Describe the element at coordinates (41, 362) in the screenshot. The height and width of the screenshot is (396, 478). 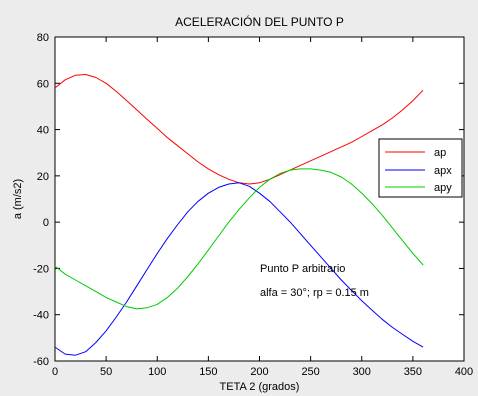
I see `y-tick-label: -60` at that location.